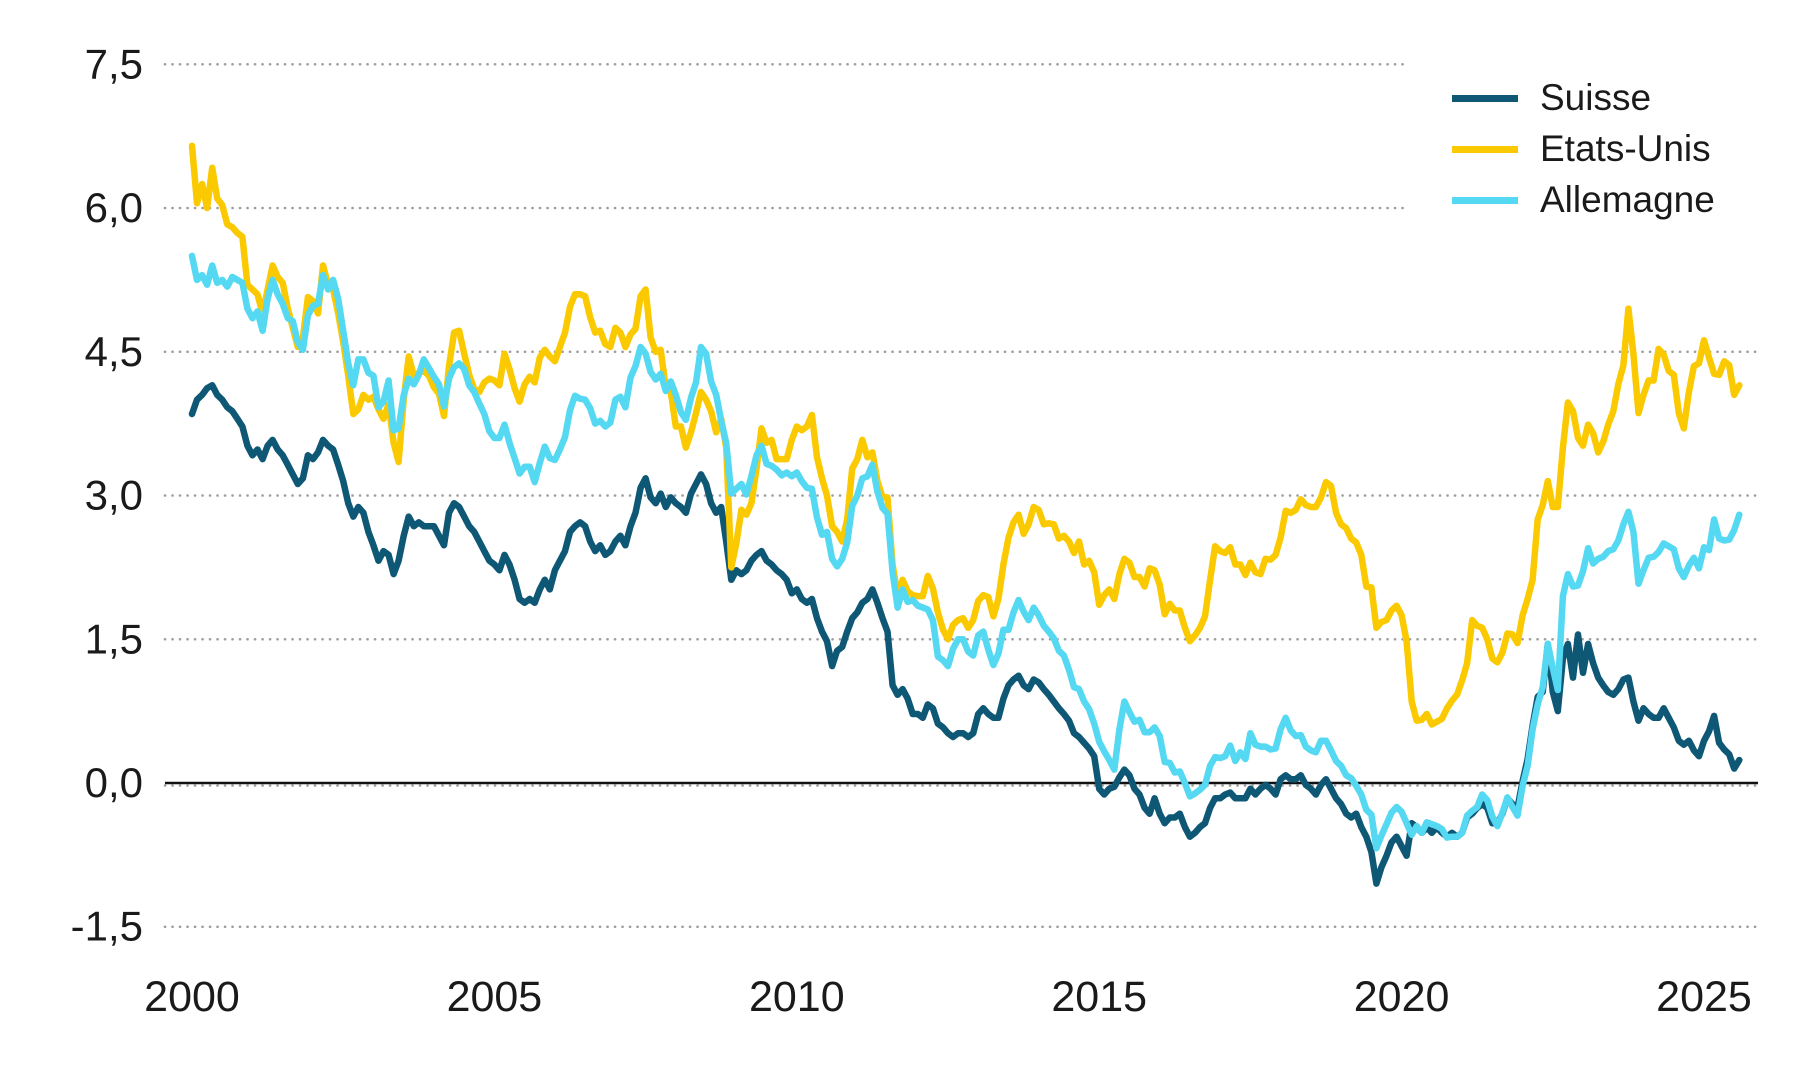 The width and height of the screenshot is (1800, 1080). I want to click on legend-item-etats-unis: Etats-Unis, so click(1583, 149).